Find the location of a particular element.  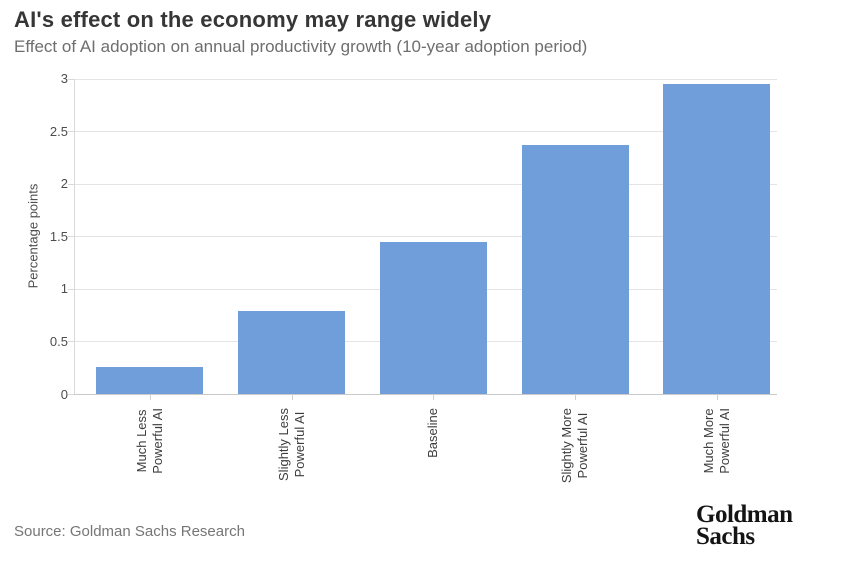

gridline-y-1.5 is located at coordinates (425, 237).